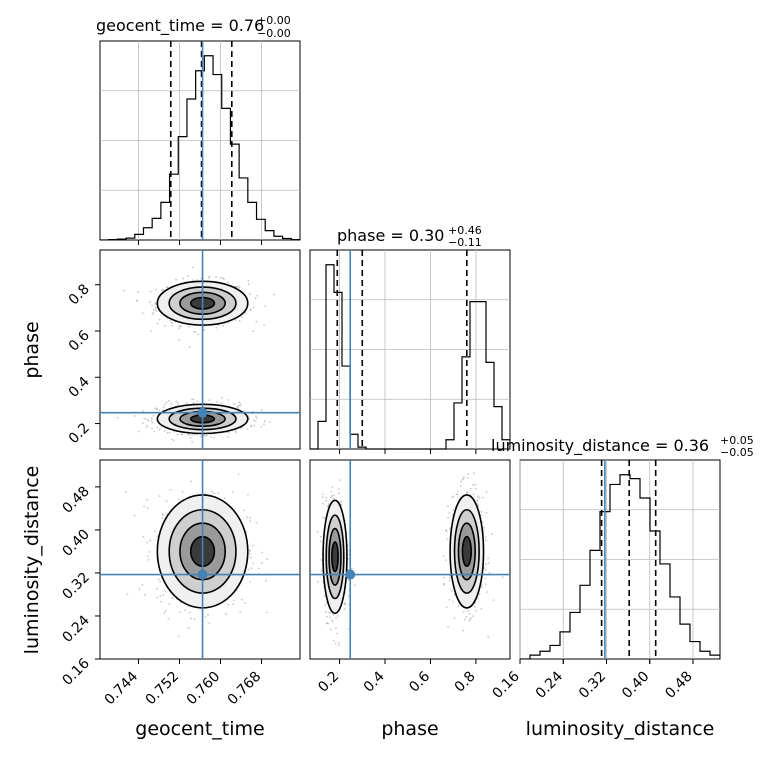  Describe the element at coordinates (635, 685) in the screenshot. I see `x-tick-label: 0.40` at that location.